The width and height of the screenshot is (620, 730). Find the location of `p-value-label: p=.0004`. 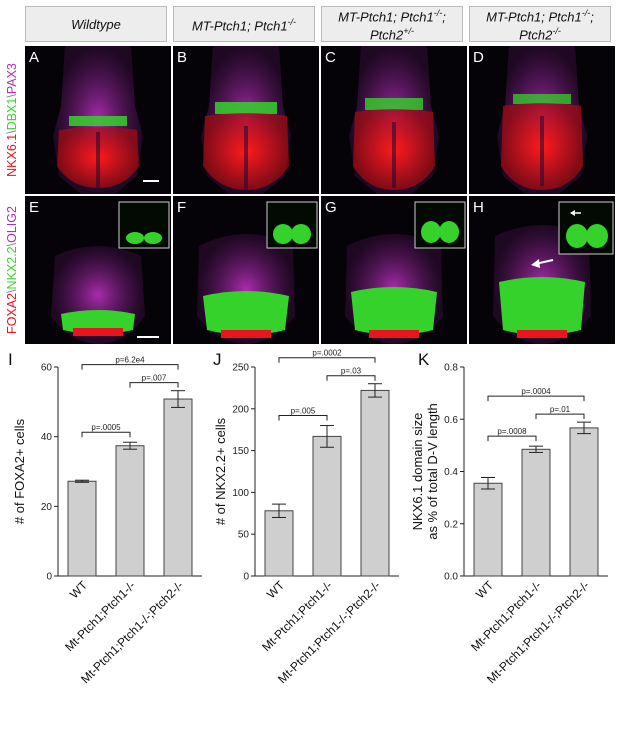

p-value-label: p=.0004 is located at coordinates (536, 391).